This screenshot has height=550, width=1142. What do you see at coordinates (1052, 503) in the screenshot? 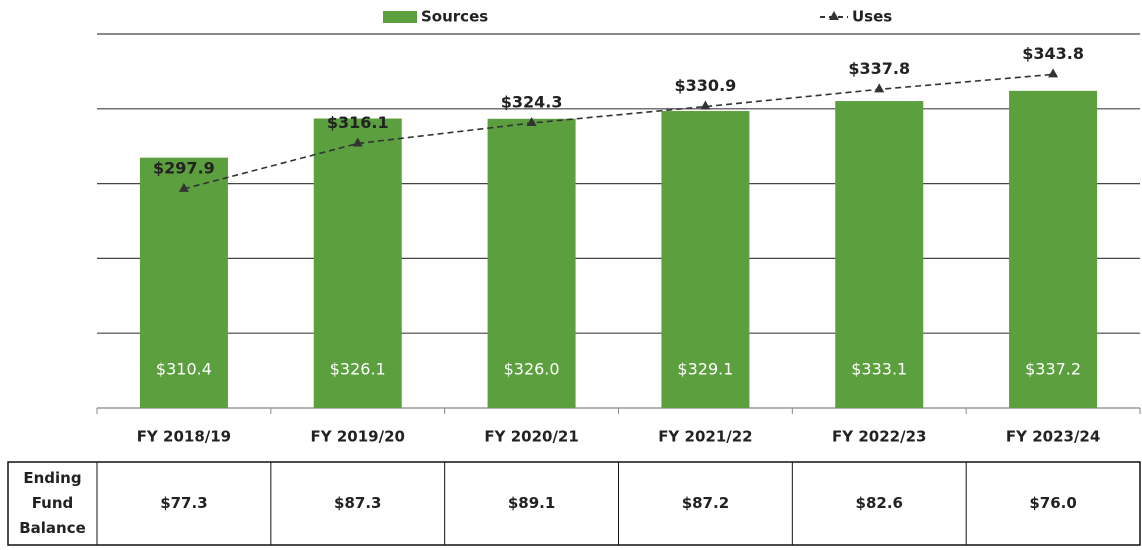
I see `table-cell: $76.0` at bounding box center [1052, 503].